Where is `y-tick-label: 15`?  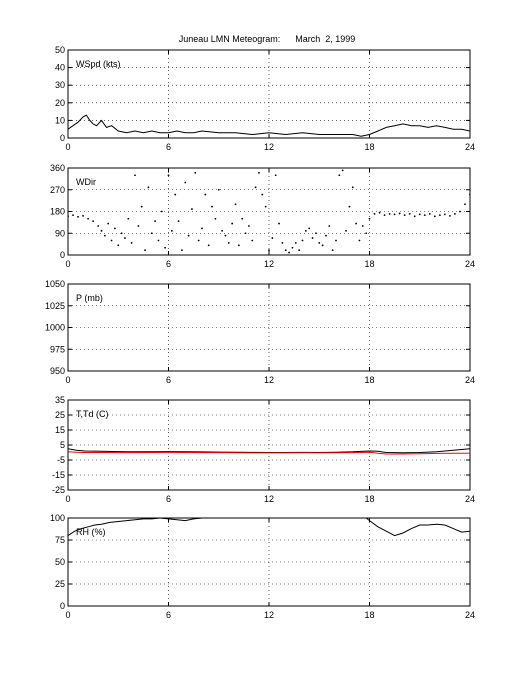 y-tick-label: 15 is located at coordinates (60, 430).